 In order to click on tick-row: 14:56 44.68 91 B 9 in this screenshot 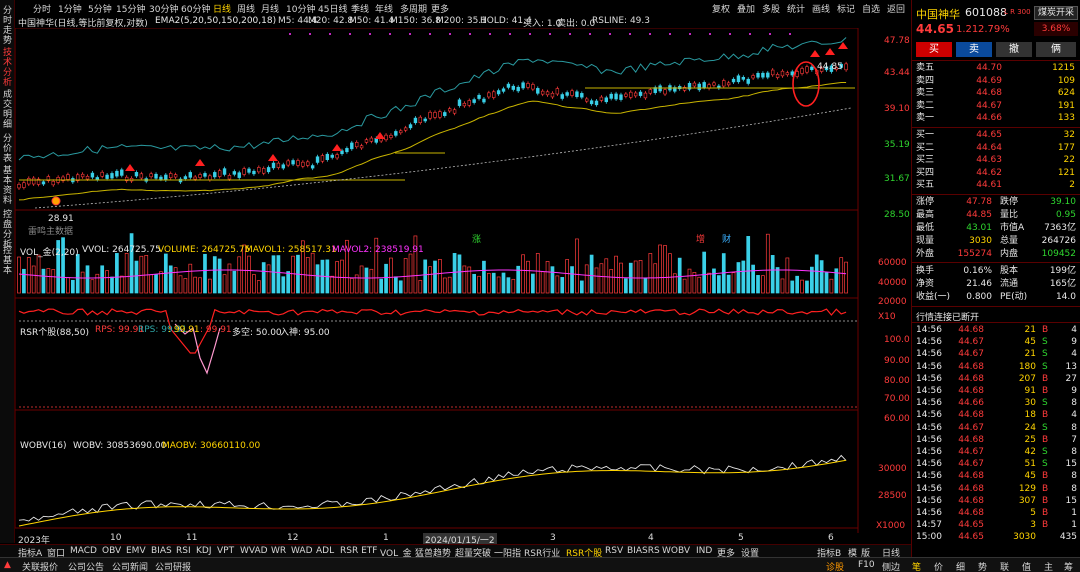, I will do `click(996, 391)`.